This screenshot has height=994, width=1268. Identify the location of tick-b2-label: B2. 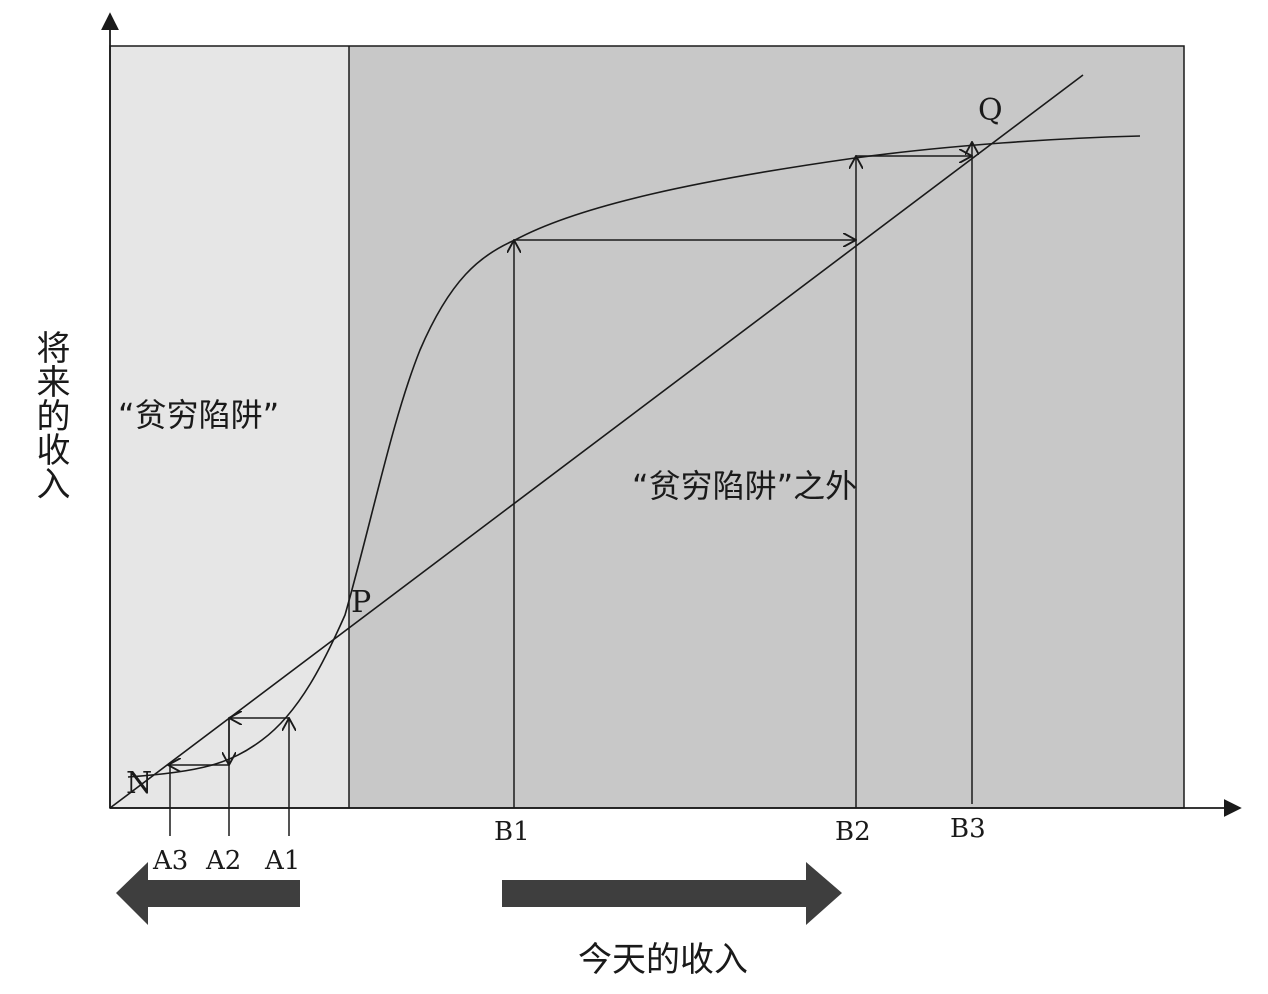
(853, 832).